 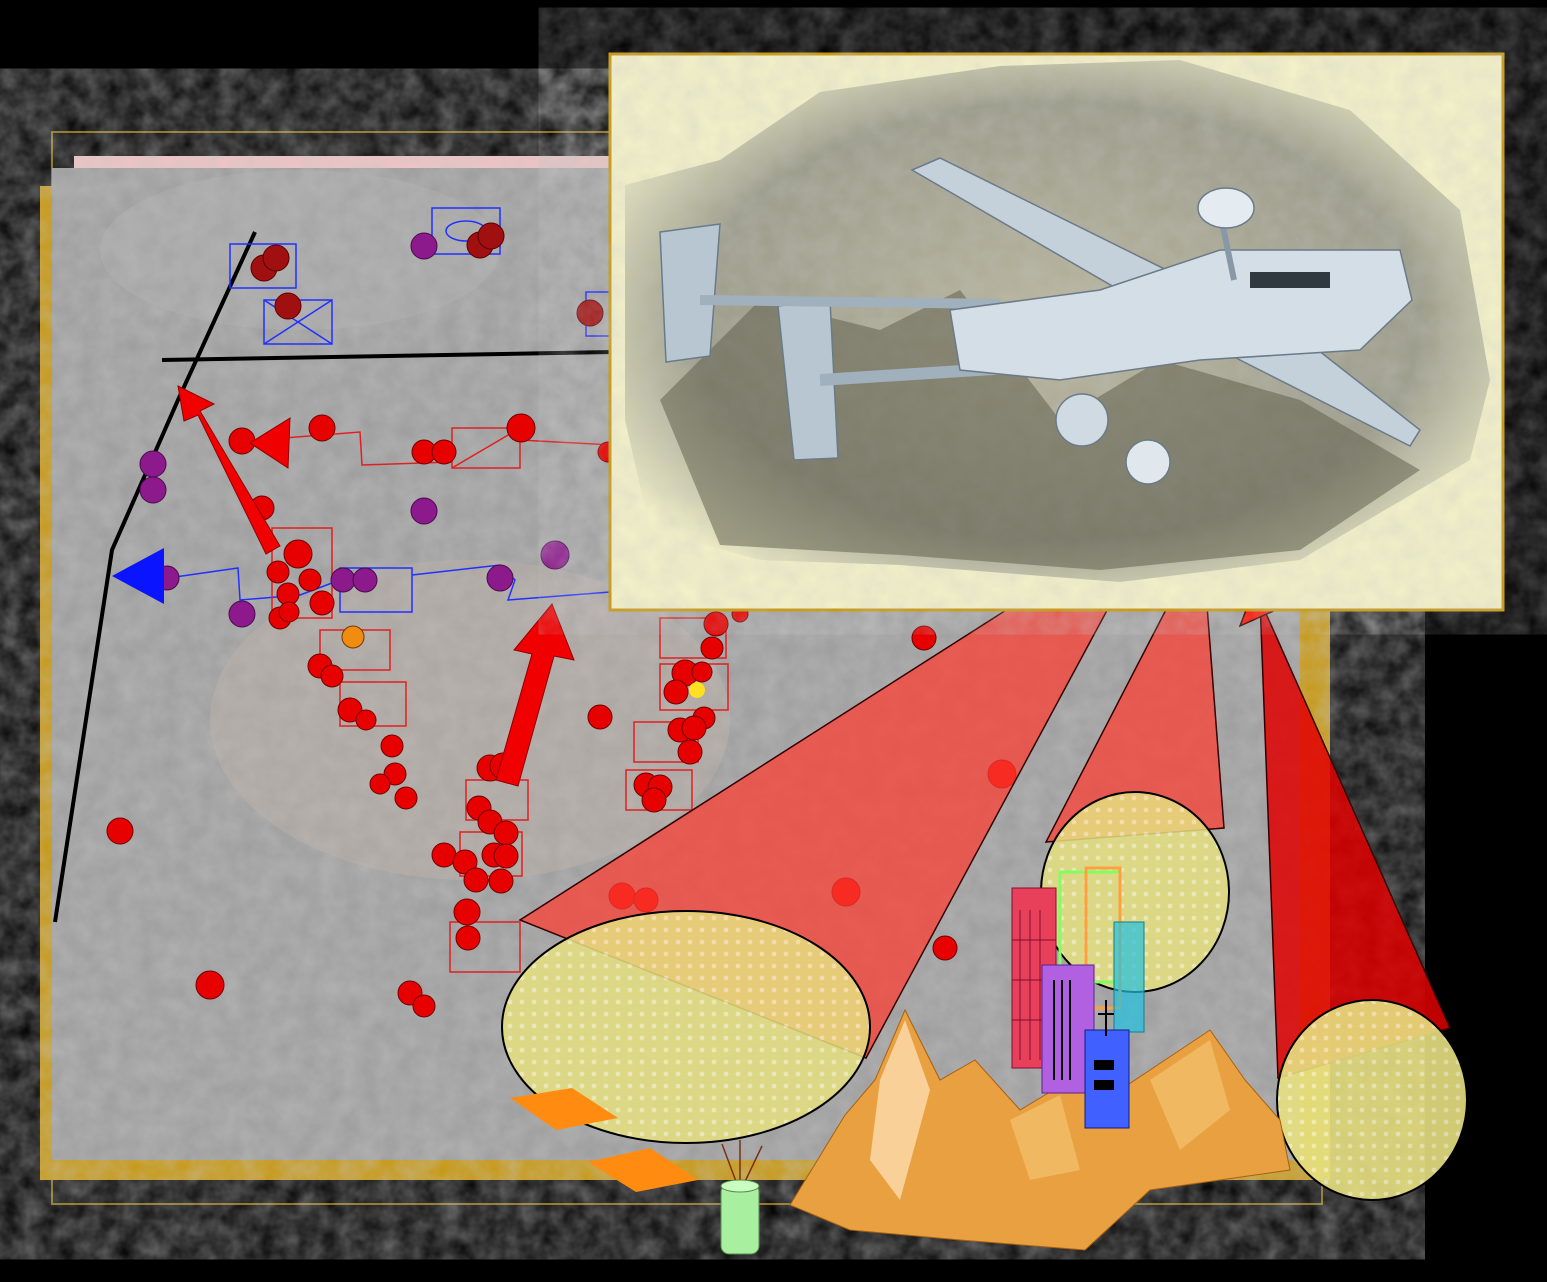 I want to click on city-buildings-icon, so click(x=1078, y=997).